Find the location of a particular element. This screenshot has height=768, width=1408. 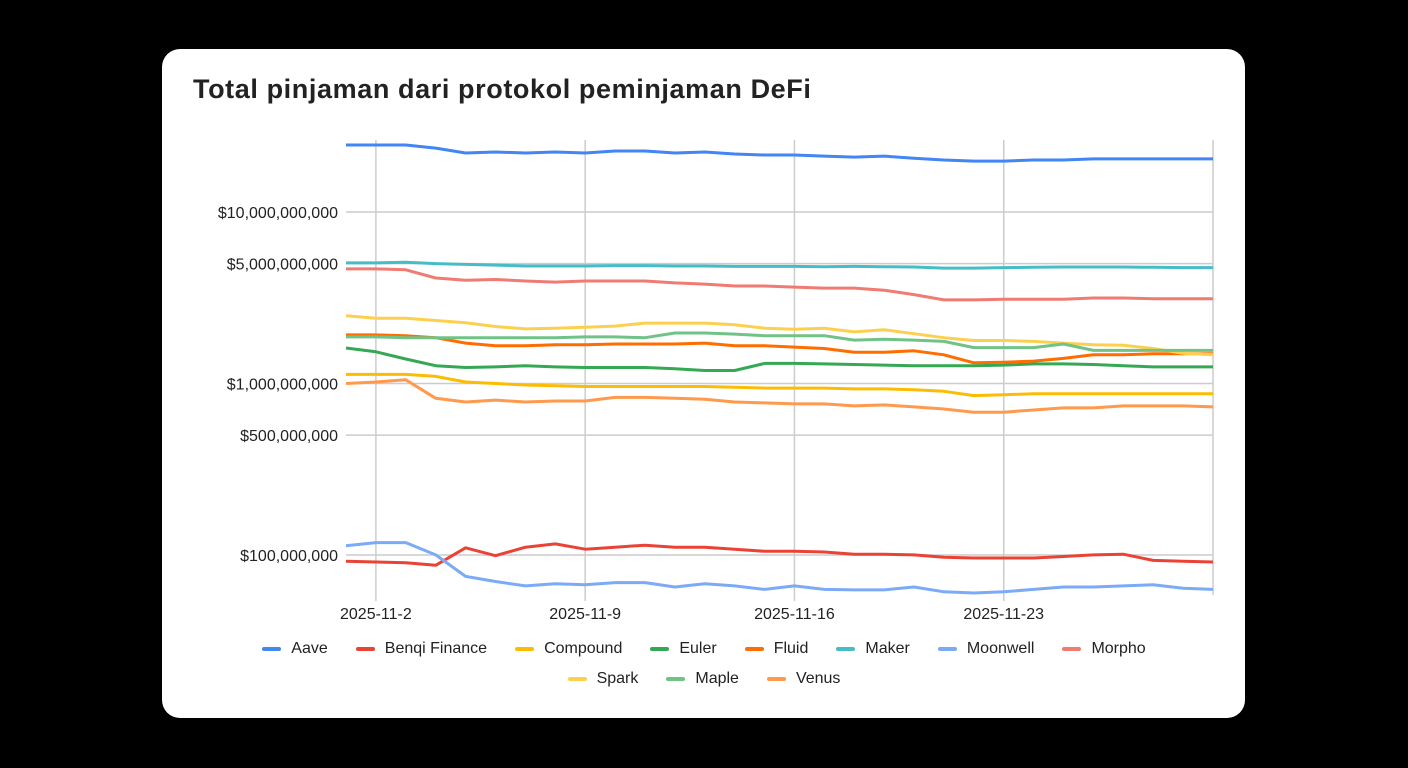

y-tick-label: $100,000,000 is located at coordinates (289, 556).